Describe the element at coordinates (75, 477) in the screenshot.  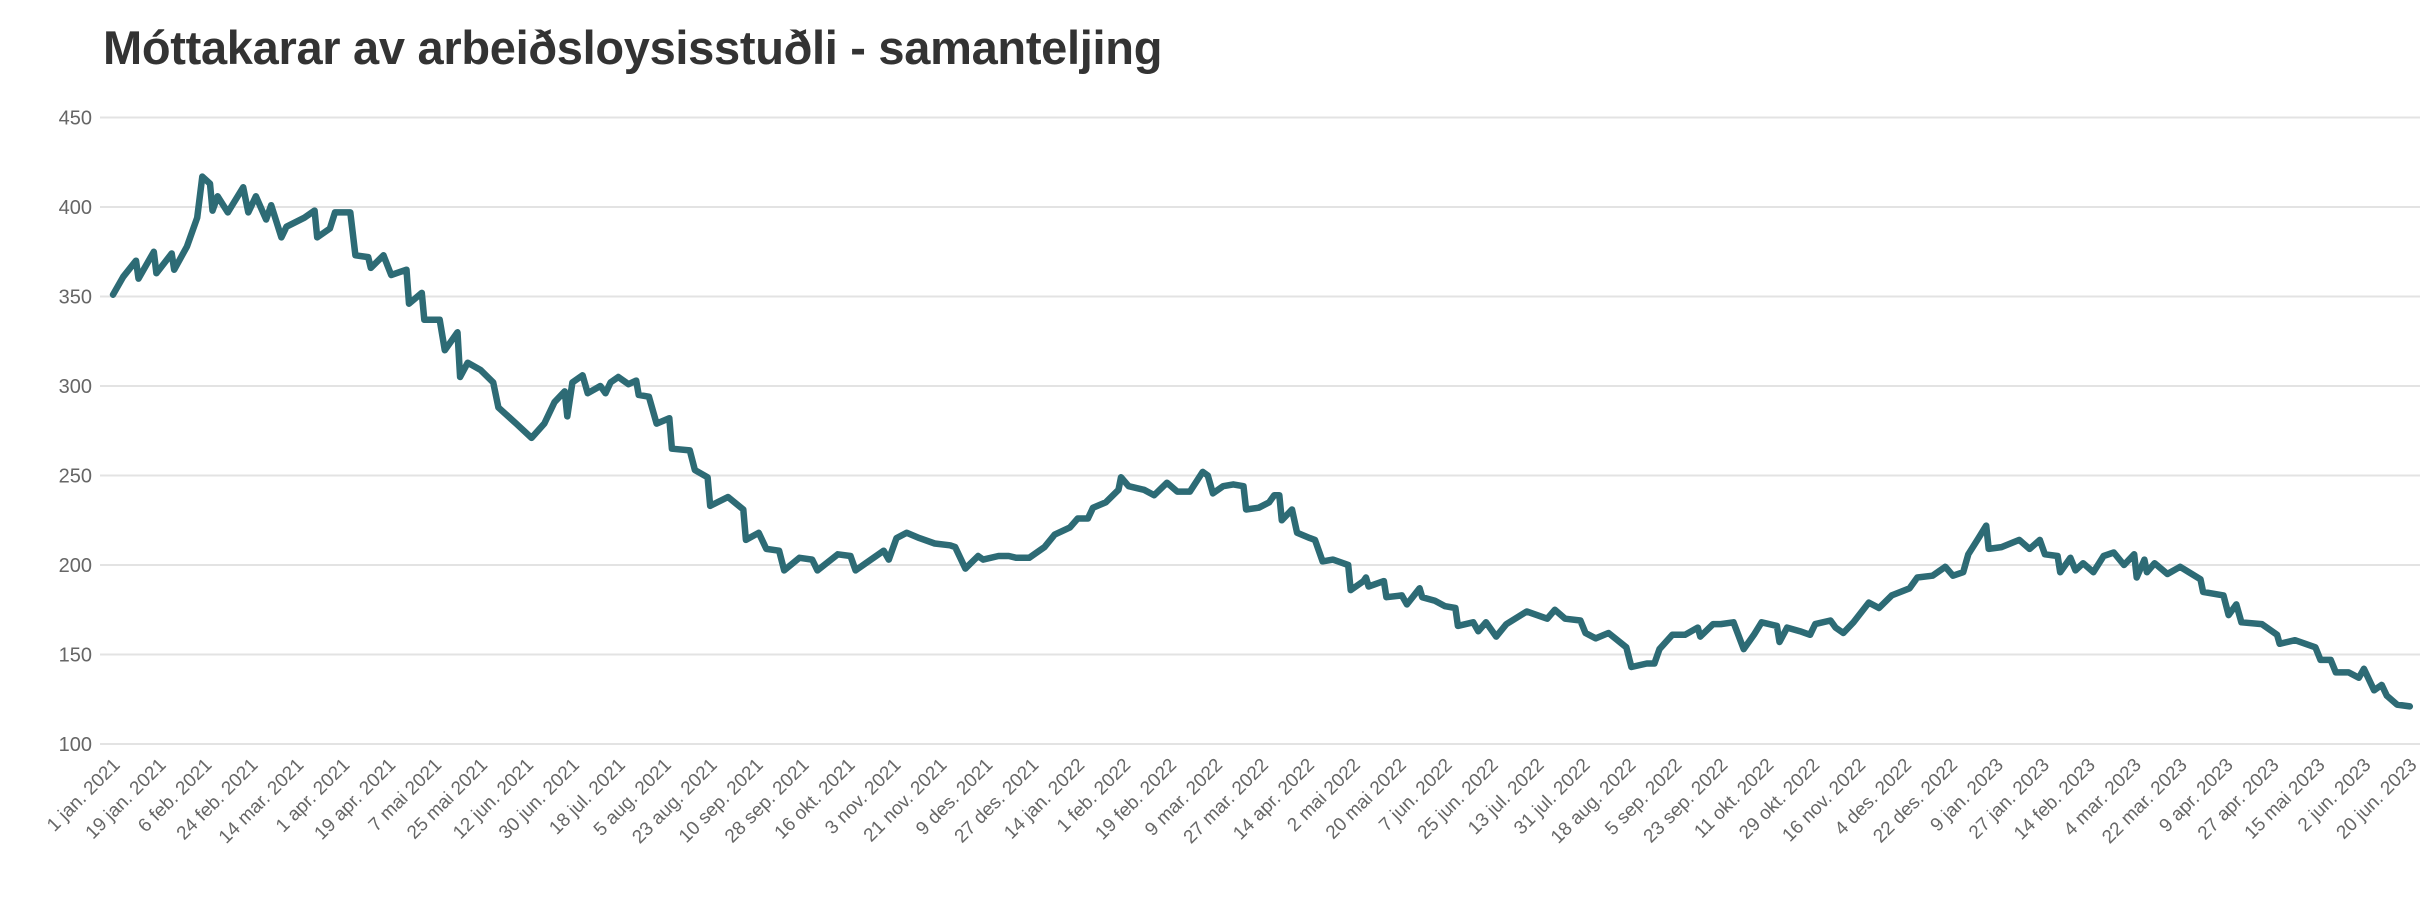
I see `y-tick-label: 250` at that location.